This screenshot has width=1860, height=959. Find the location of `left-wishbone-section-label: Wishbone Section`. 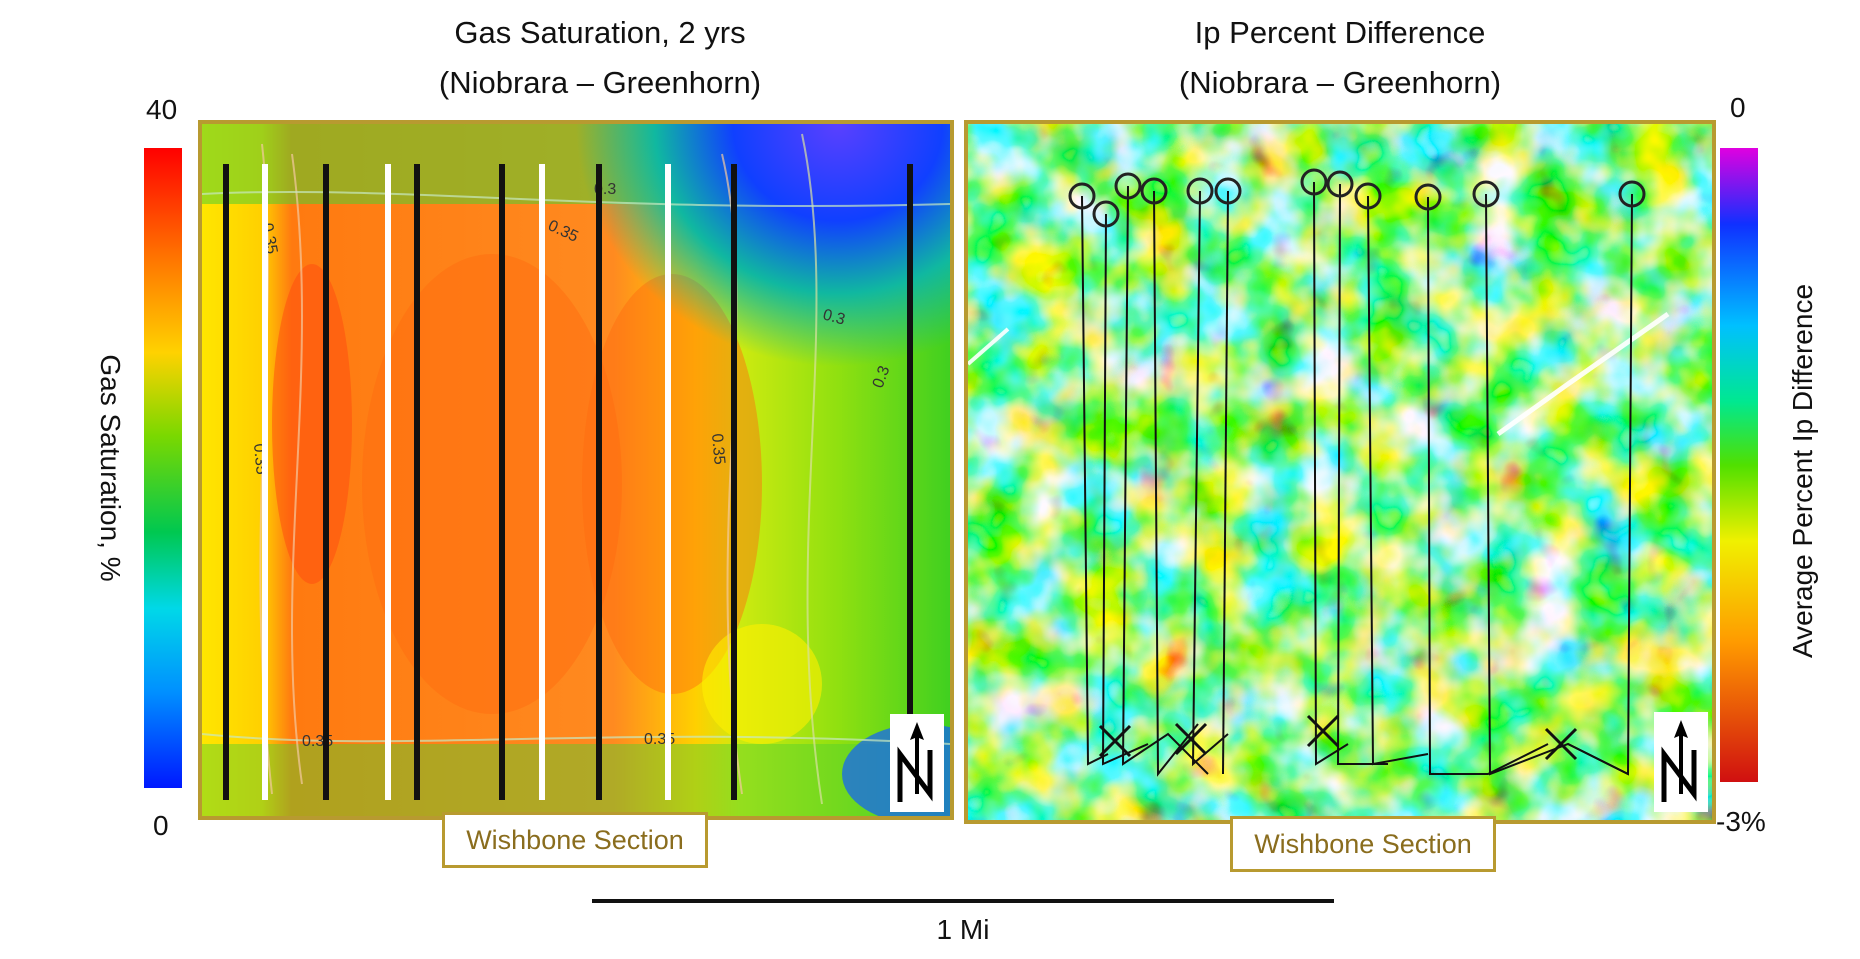

left-wishbone-section-label: Wishbone Section is located at coordinates (575, 840).